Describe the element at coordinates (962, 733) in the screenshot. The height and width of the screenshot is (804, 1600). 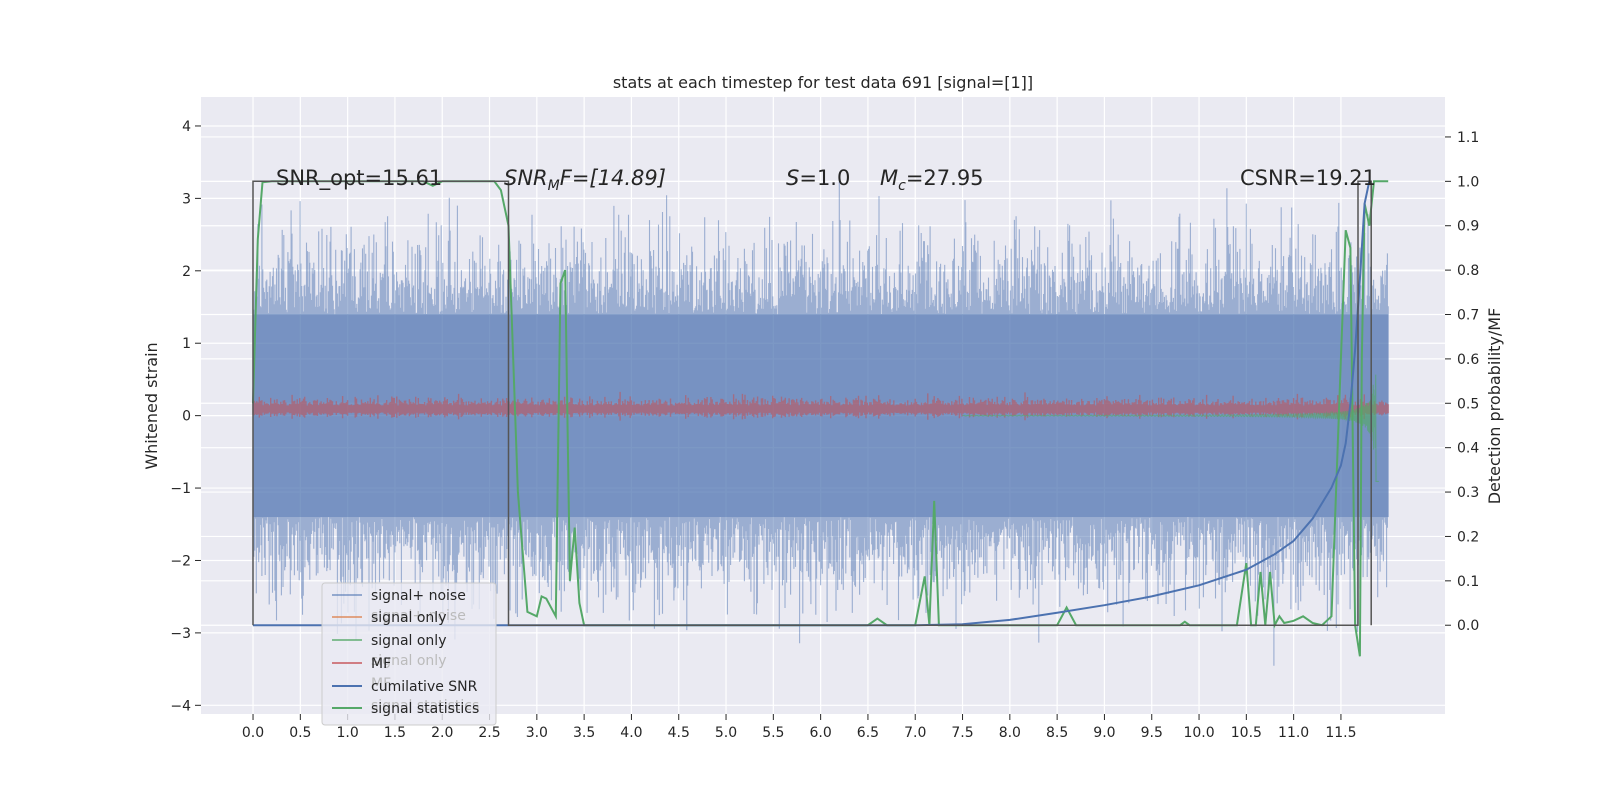
I see `x-tick-label-15: 7.5` at that location.